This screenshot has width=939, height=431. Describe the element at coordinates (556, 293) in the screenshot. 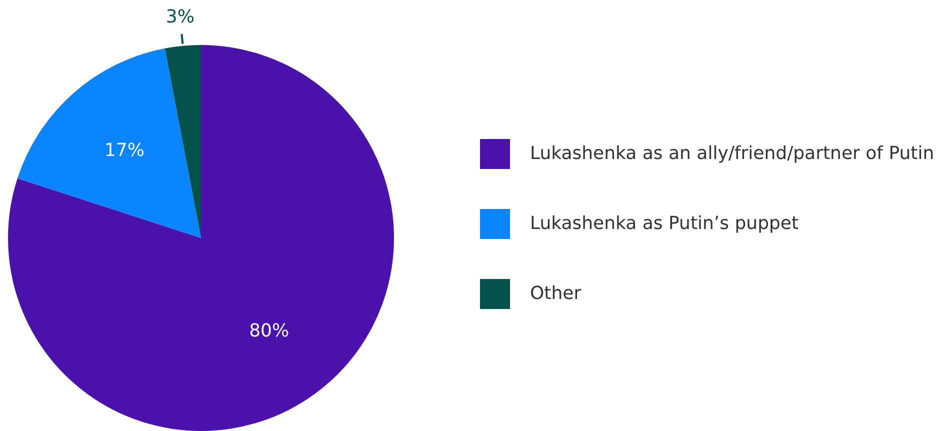

I see `legend-label: Other` at that location.